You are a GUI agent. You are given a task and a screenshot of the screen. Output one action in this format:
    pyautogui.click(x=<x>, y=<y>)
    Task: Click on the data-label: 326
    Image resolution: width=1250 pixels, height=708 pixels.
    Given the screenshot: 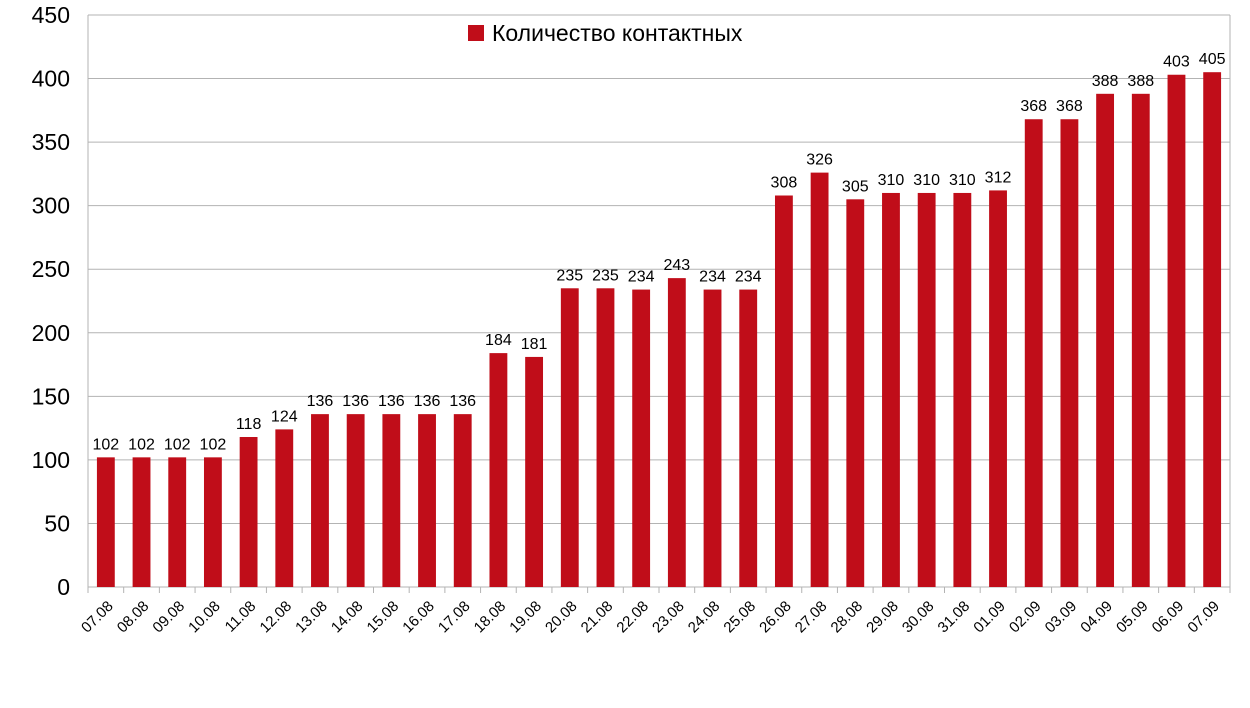 What is the action you would take?
    pyautogui.click(x=819, y=160)
    